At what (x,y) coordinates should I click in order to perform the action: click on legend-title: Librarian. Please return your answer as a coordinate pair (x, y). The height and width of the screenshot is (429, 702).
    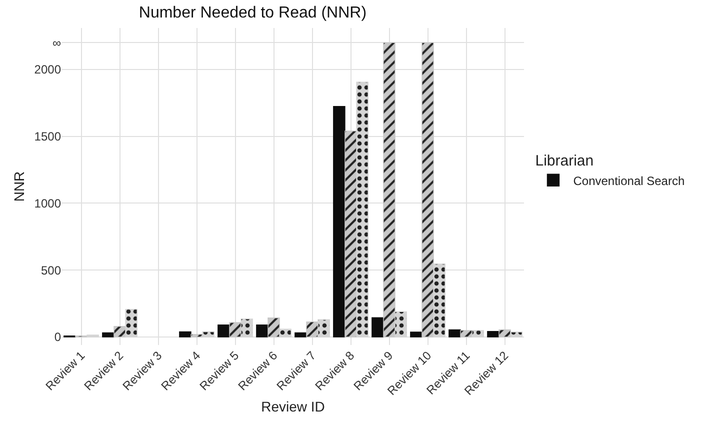
    Looking at the image, I should click on (564, 161).